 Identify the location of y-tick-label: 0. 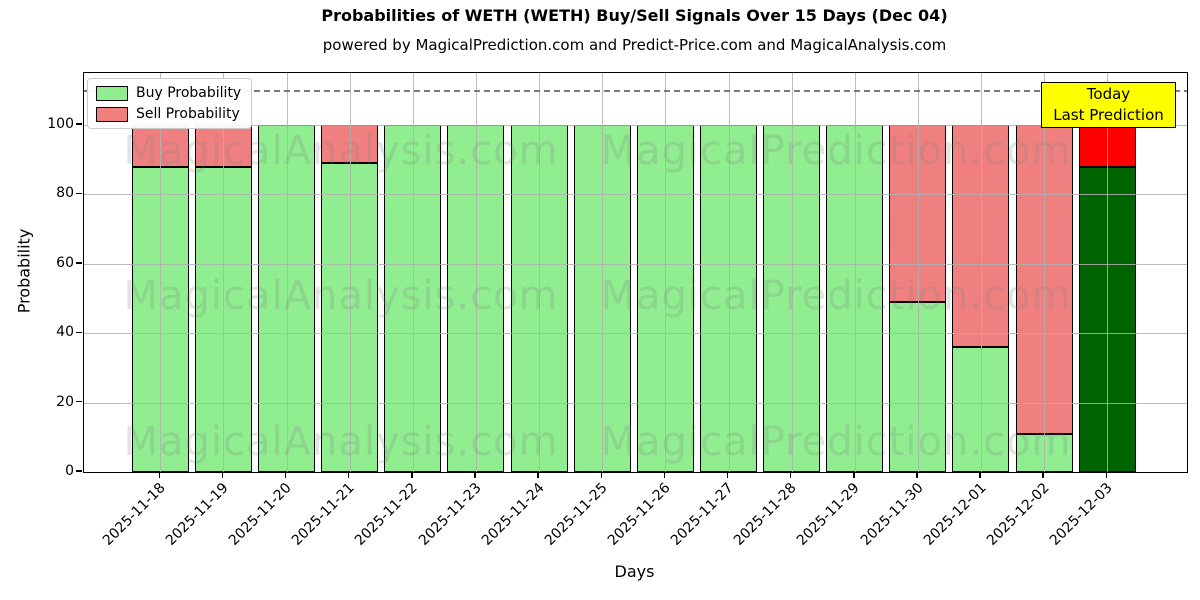
(69, 471).